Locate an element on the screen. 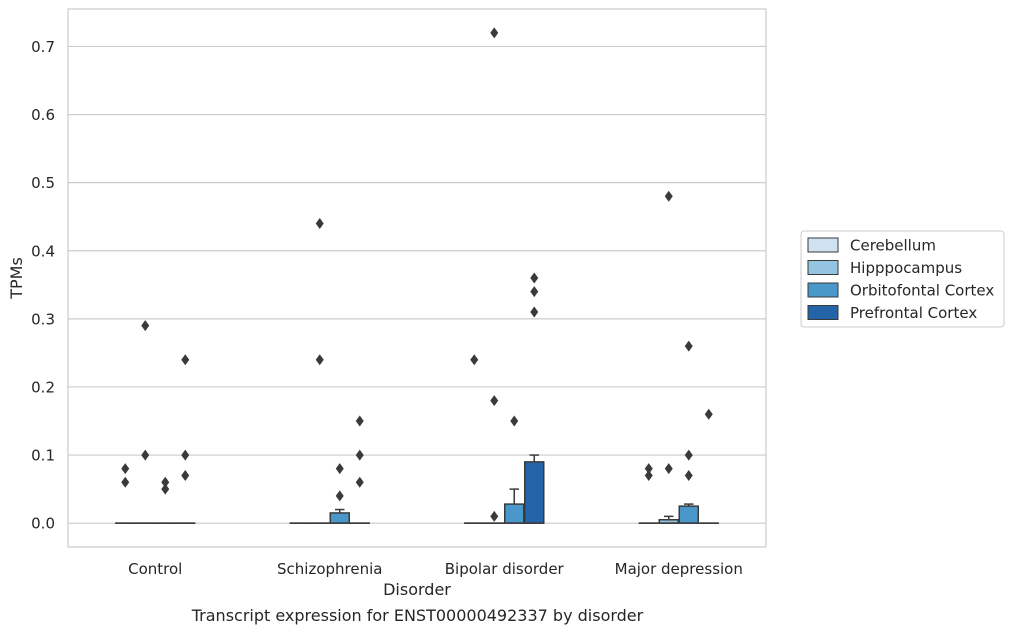 This screenshot has height=634, width=1014. legend-label: Hipppocampus is located at coordinates (906, 268).